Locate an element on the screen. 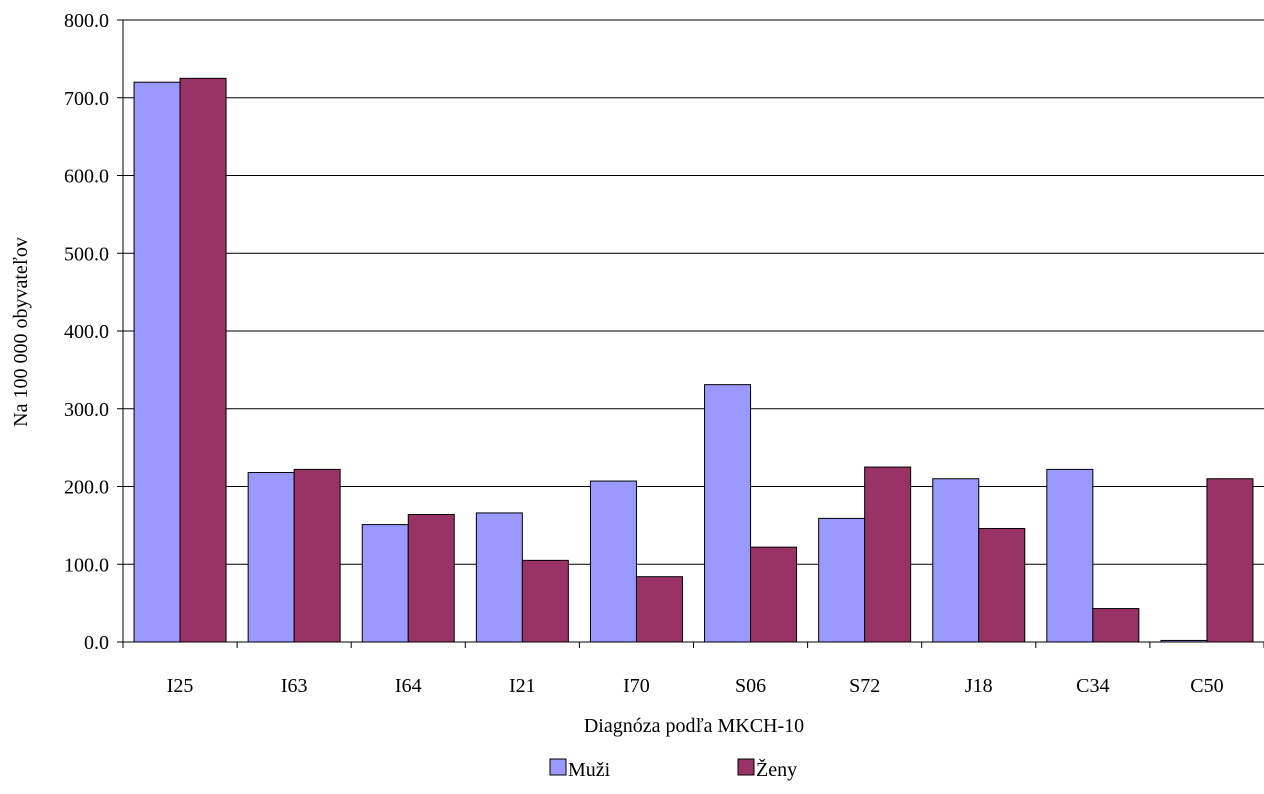 The height and width of the screenshot is (794, 1264). bar-zeny-i70 is located at coordinates (659, 609).